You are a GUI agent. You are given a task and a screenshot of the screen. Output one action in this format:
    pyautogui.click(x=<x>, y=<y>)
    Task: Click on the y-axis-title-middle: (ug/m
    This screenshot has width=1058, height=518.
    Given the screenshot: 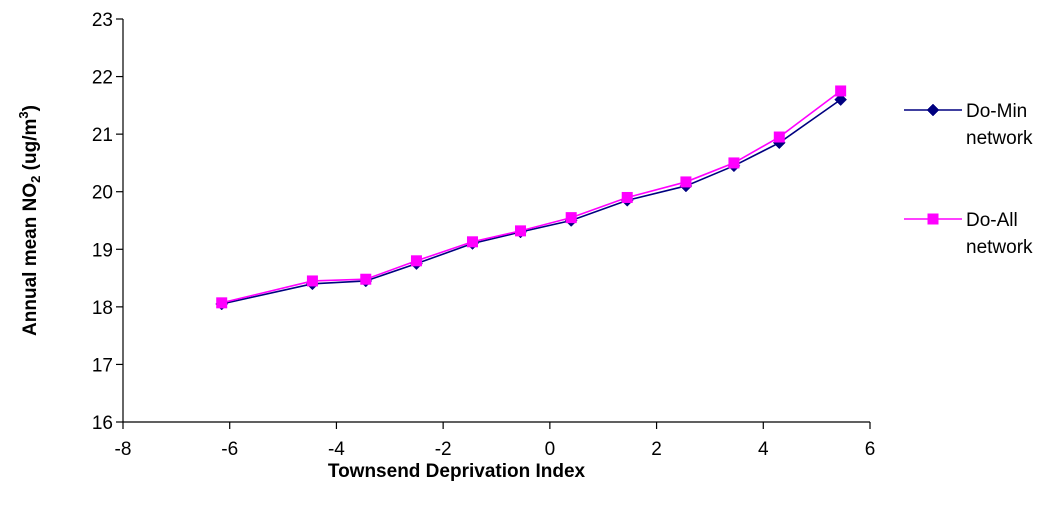 What is the action you would take?
    pyautogui.click(x=30, y=147)
    